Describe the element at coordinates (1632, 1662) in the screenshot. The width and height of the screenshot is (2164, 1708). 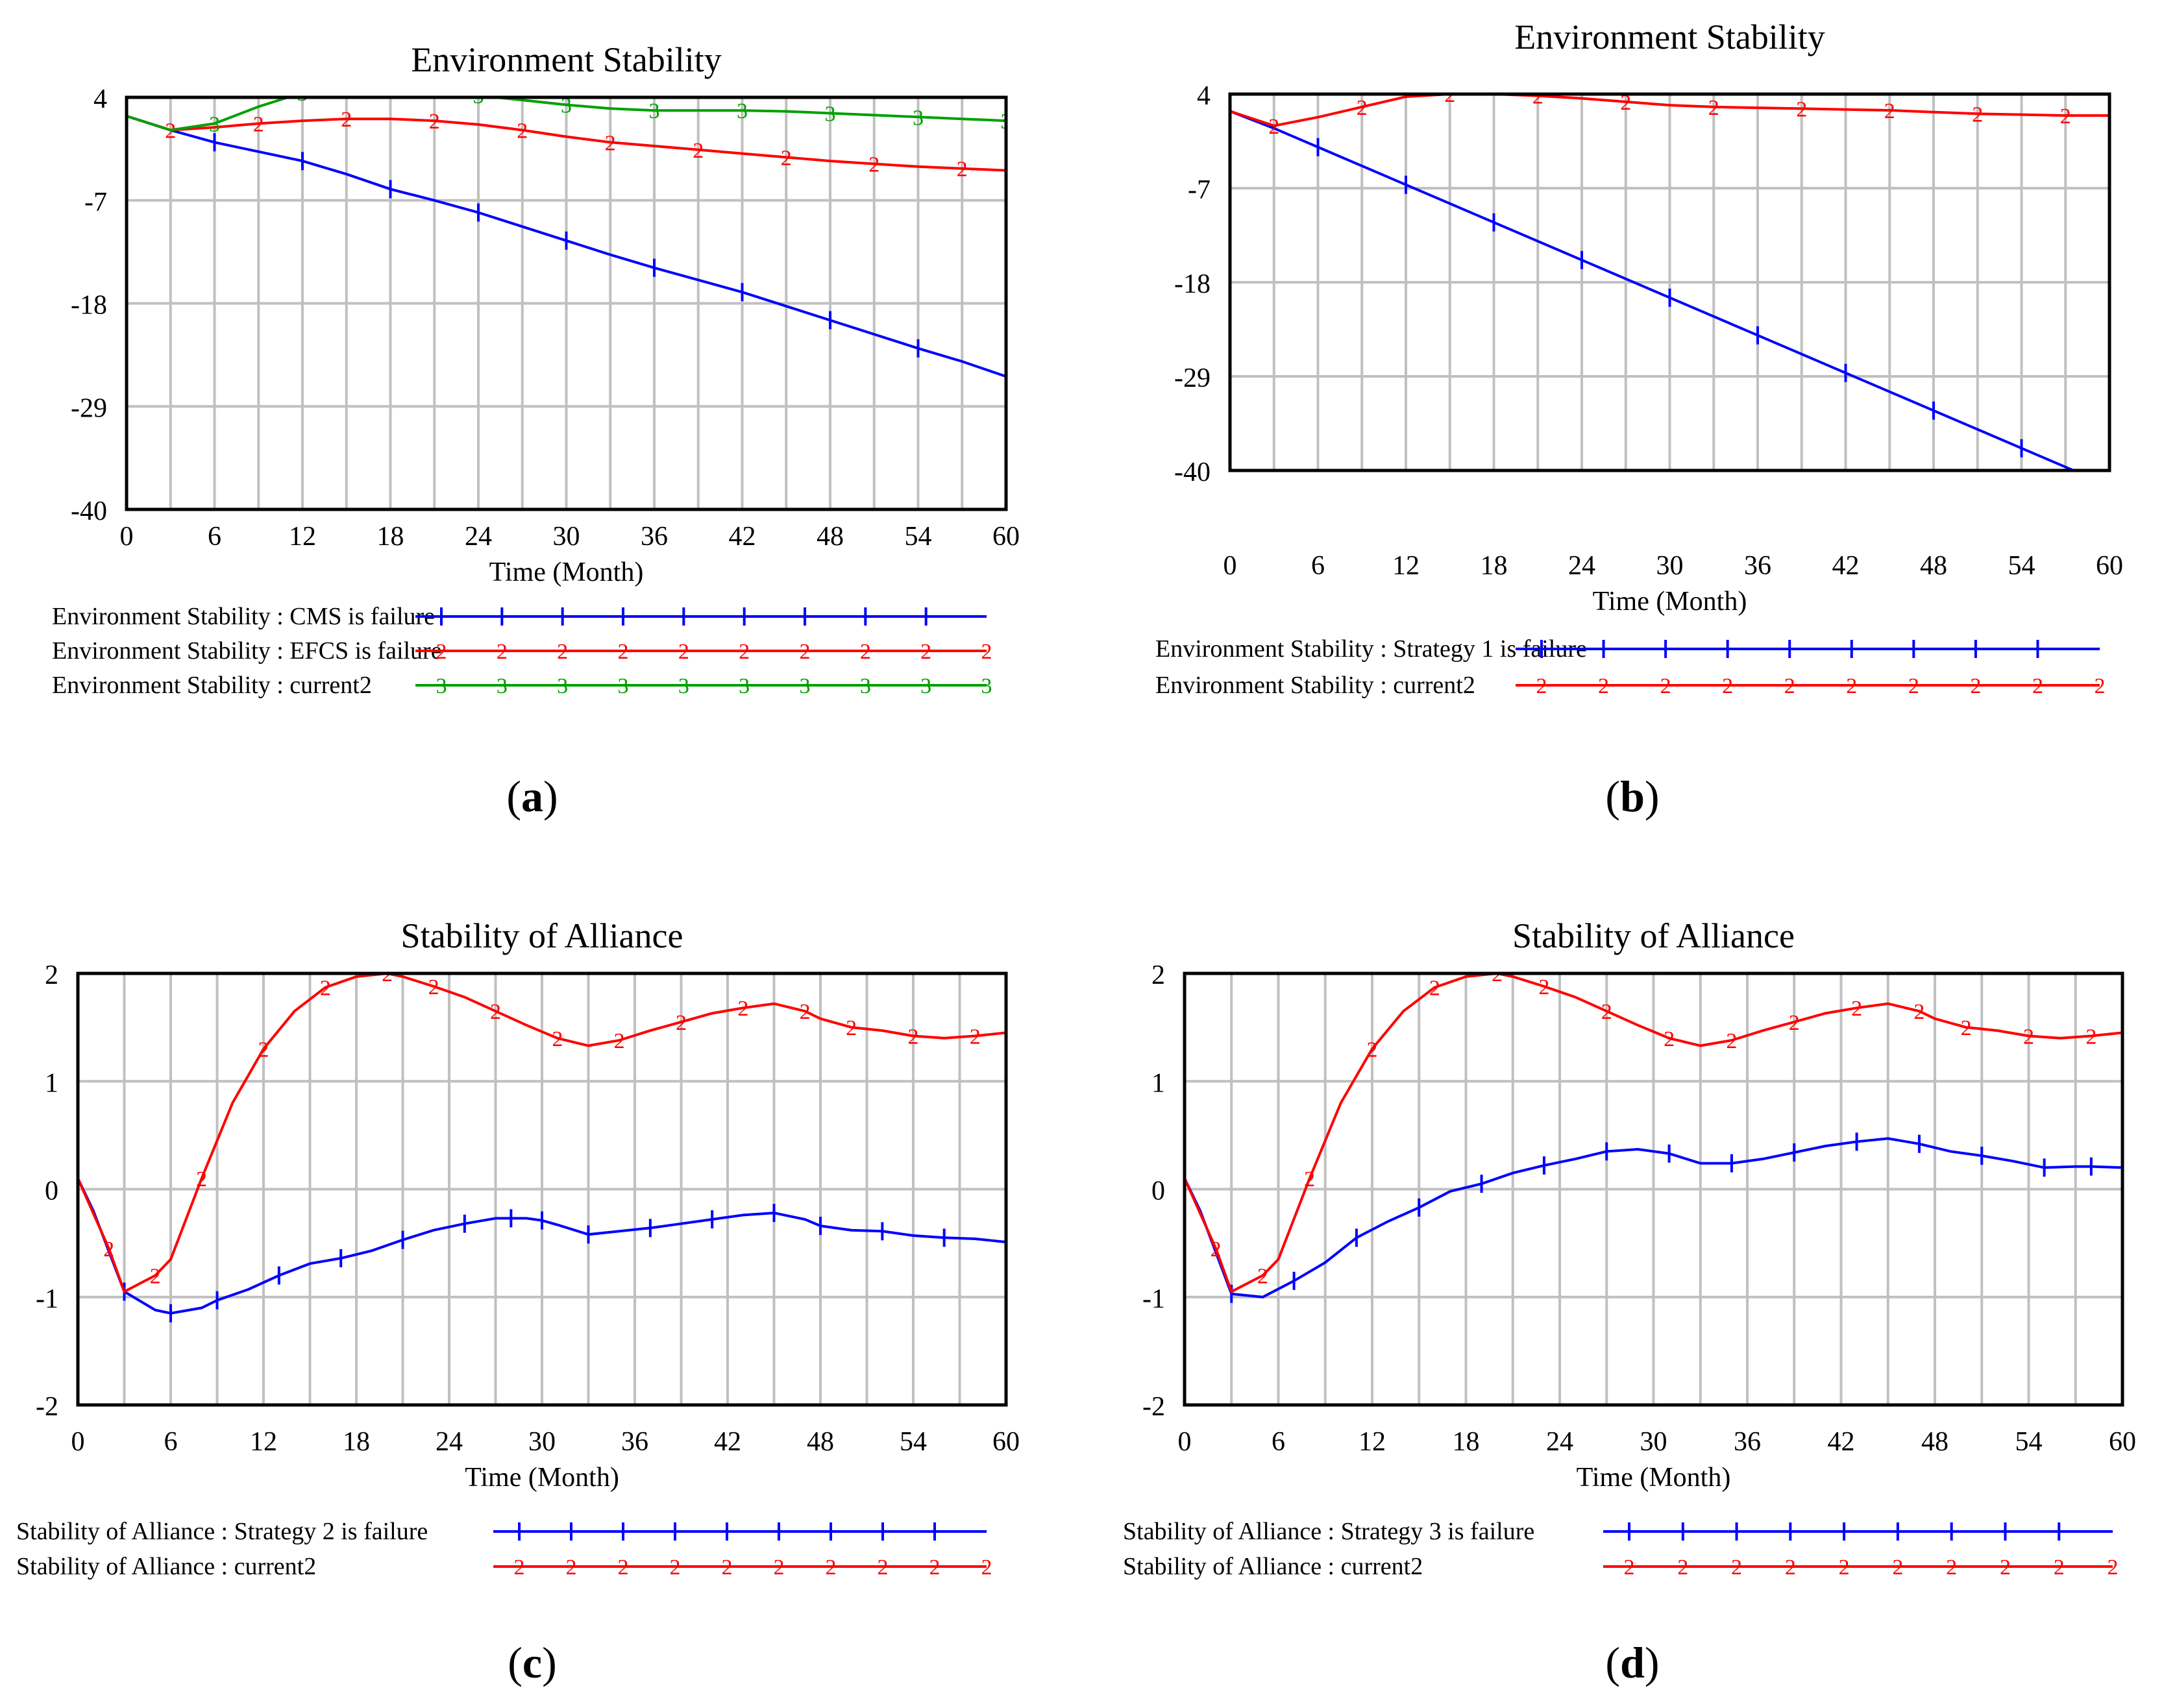
I see `panel-label: (d)` at that location.